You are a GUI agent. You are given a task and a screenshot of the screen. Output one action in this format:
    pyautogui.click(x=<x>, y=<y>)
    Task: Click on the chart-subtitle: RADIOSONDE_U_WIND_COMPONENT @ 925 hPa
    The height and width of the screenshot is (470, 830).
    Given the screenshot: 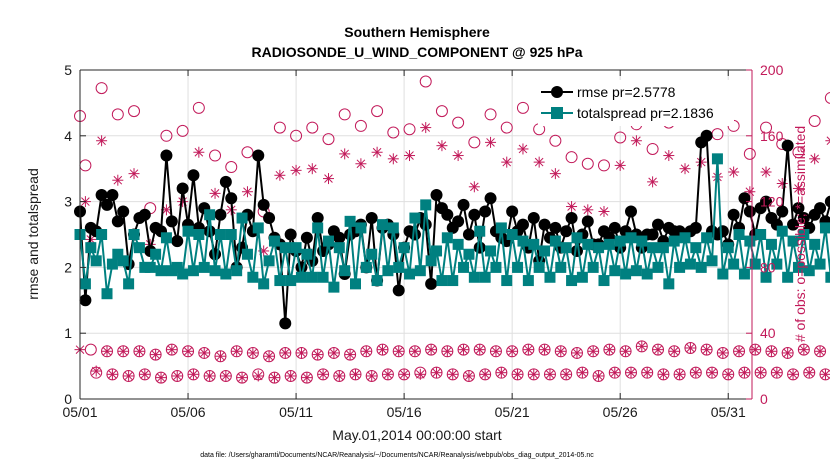 What is the action you would take?
    pyautogui.click(x=416, y=52)
    